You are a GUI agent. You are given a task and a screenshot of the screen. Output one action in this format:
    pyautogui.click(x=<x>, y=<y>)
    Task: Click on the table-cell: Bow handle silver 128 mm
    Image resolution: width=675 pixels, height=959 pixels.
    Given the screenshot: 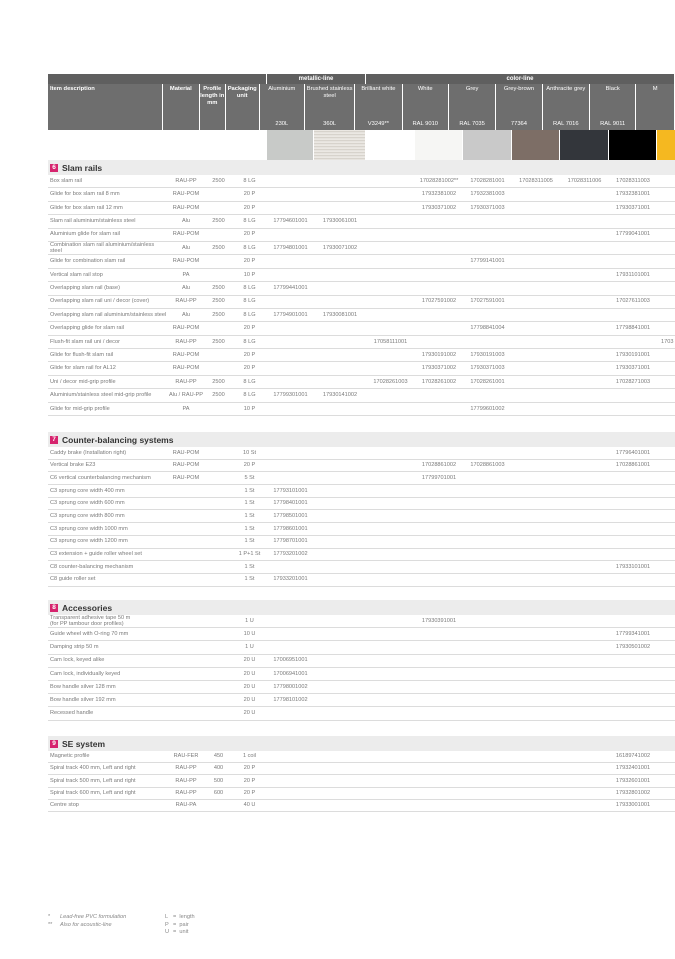 What is the action you would take?
    pyautogui.click(x=83, y=686)
    